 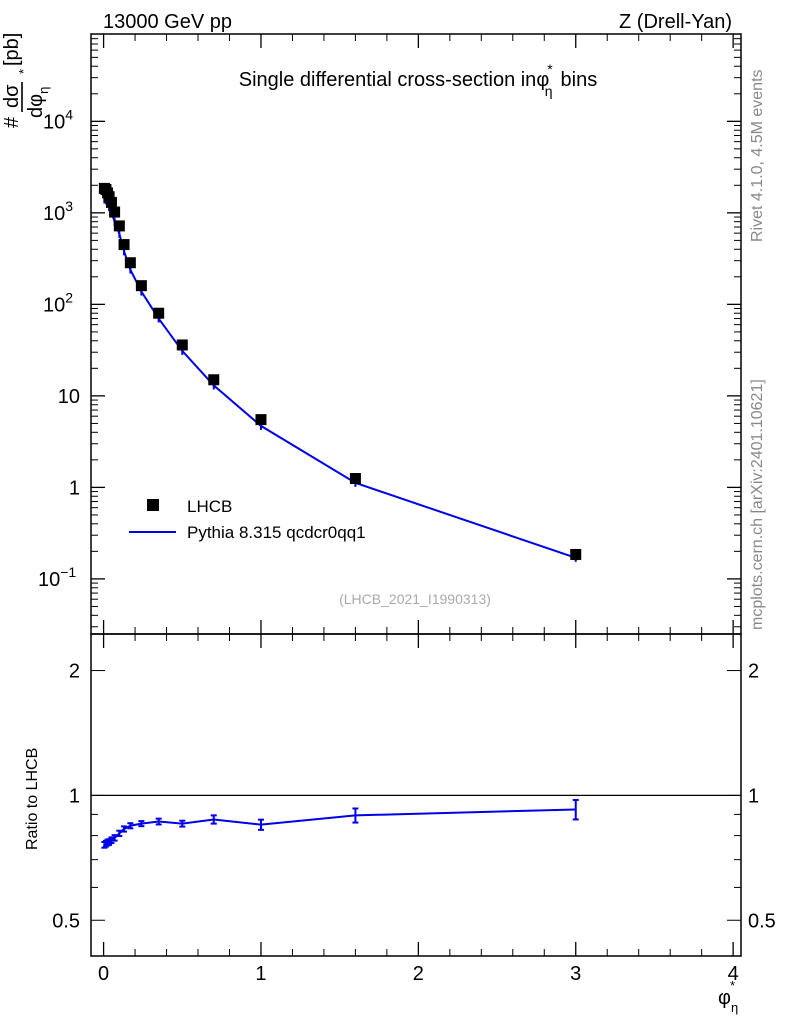 I want to click on ylabel-hash: #, so click(x=12, y=122).